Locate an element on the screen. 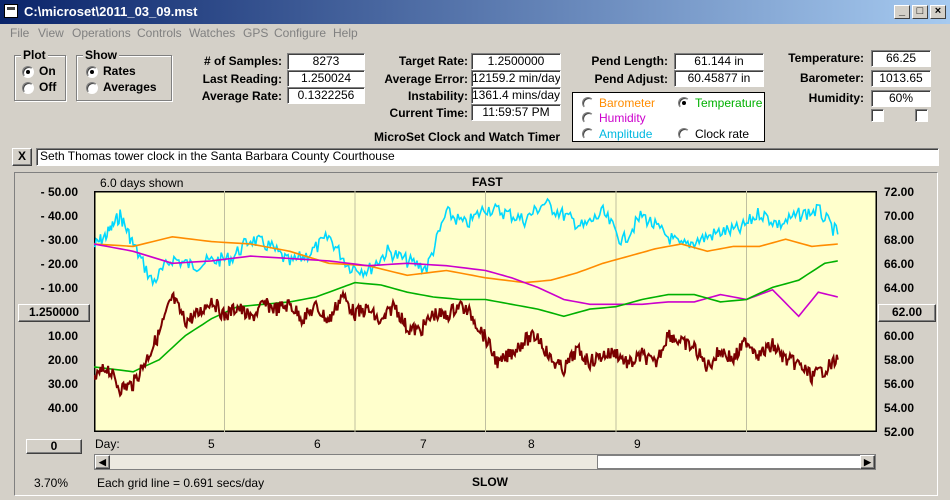  day-tick-label: 9 is located at coordinates (637, 444).